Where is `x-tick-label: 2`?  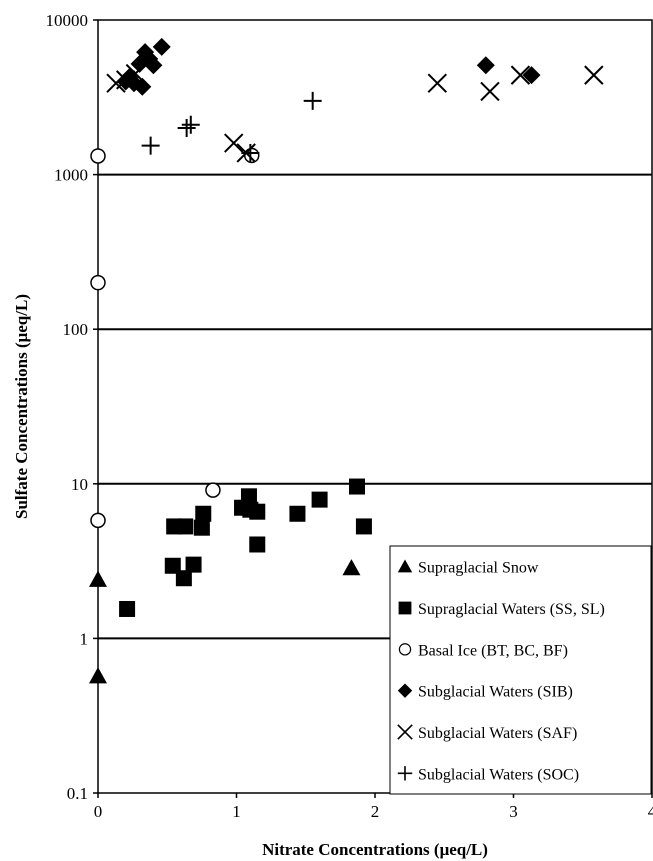 x-tick-label: 2 is located at coordinates (375, 811).